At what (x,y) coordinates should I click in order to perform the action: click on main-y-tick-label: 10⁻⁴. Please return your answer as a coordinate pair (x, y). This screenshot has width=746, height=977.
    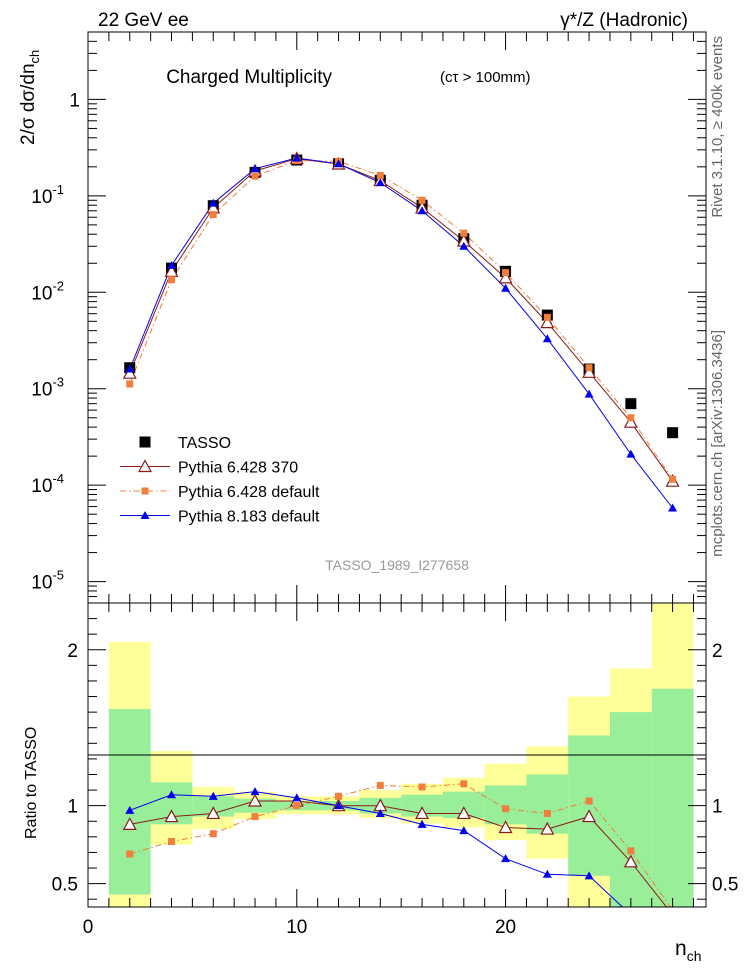
    Looking at the image, I should click on (47, 484).